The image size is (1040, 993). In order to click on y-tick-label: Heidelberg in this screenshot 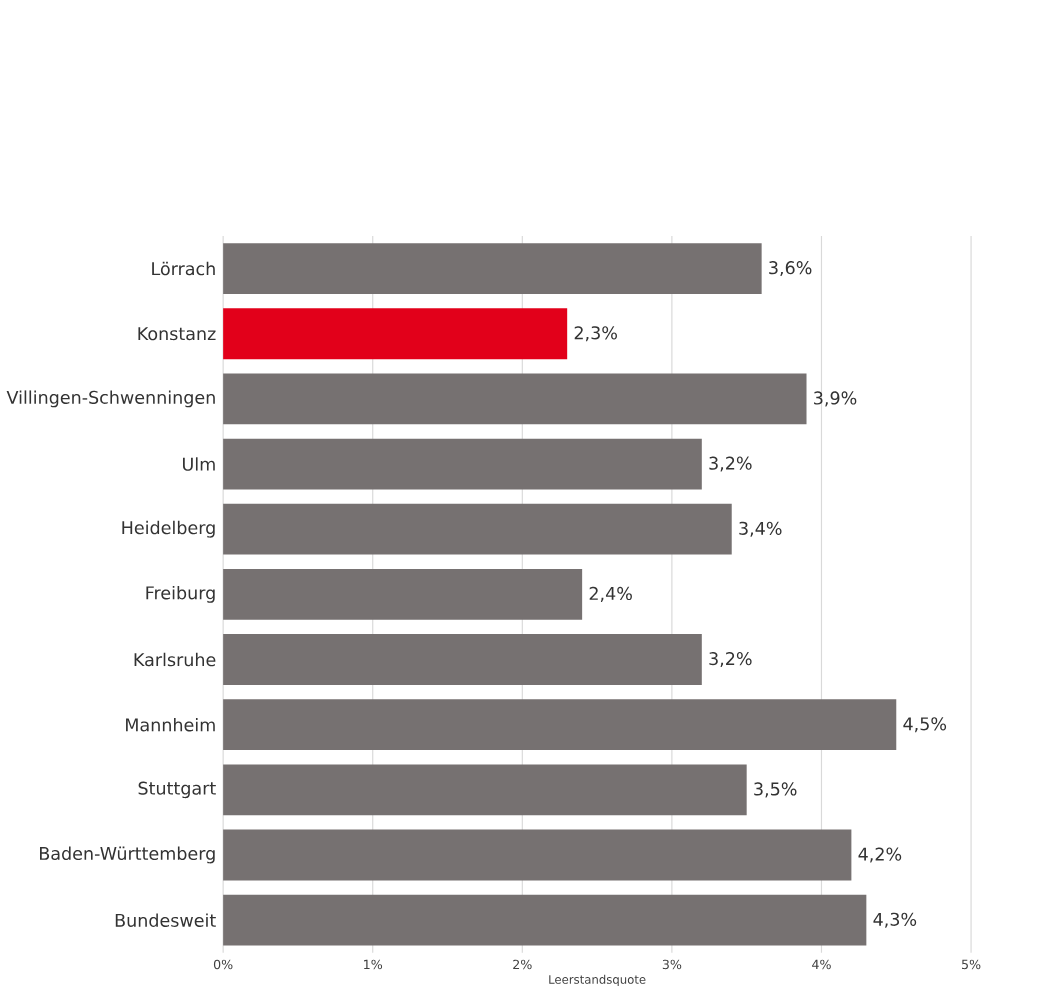, I will do `click(168, 529)`.